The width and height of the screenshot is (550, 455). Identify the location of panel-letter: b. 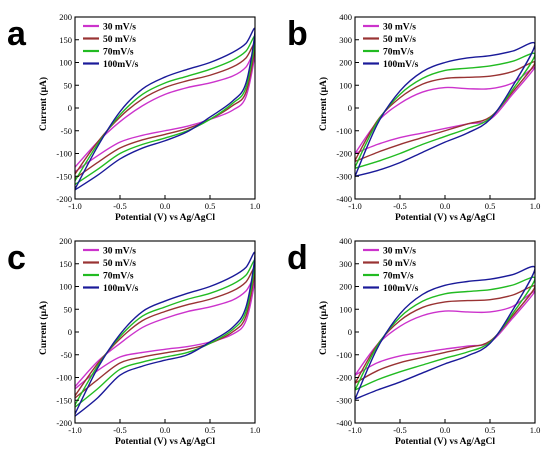
(297, 34).